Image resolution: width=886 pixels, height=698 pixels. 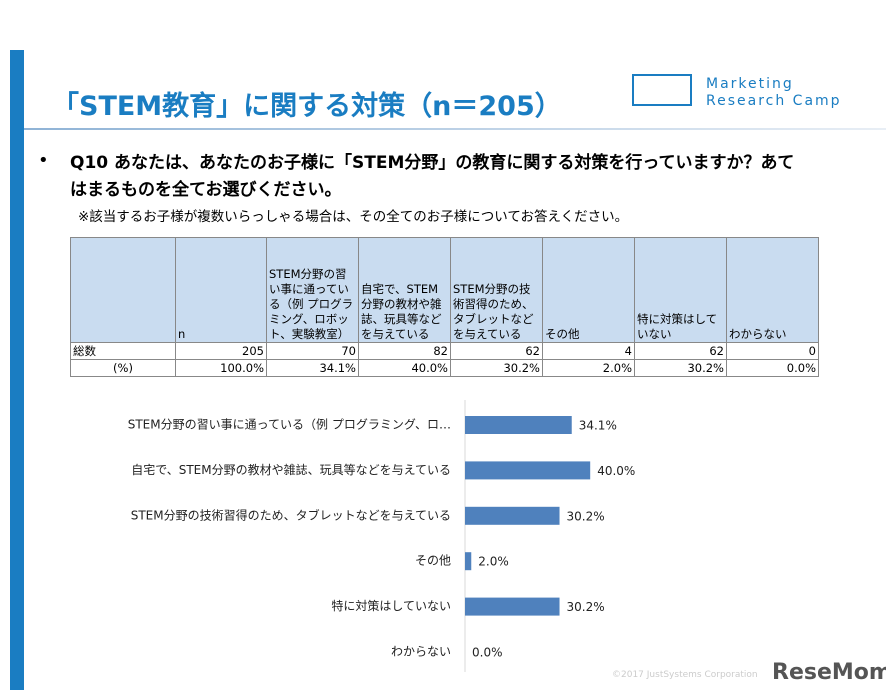 I want to click on cell: 34.1%, so click(x=312, y=368).